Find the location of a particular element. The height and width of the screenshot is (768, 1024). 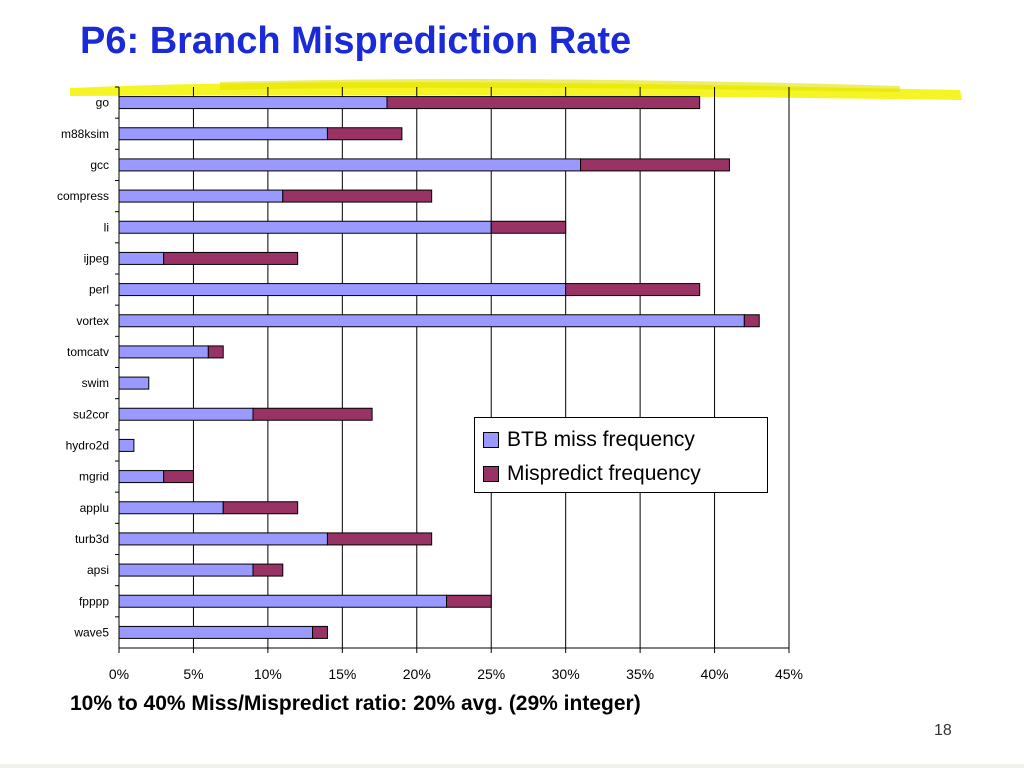

bar-mispredict-ijpeg is located at coordinates (231, 258).